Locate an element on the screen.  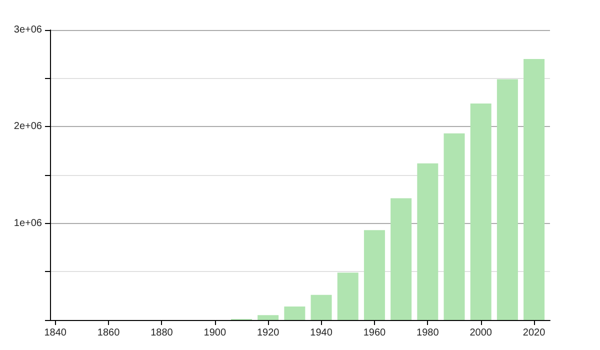
x-tick-label: 2000 is located at coordinates (481, 333).